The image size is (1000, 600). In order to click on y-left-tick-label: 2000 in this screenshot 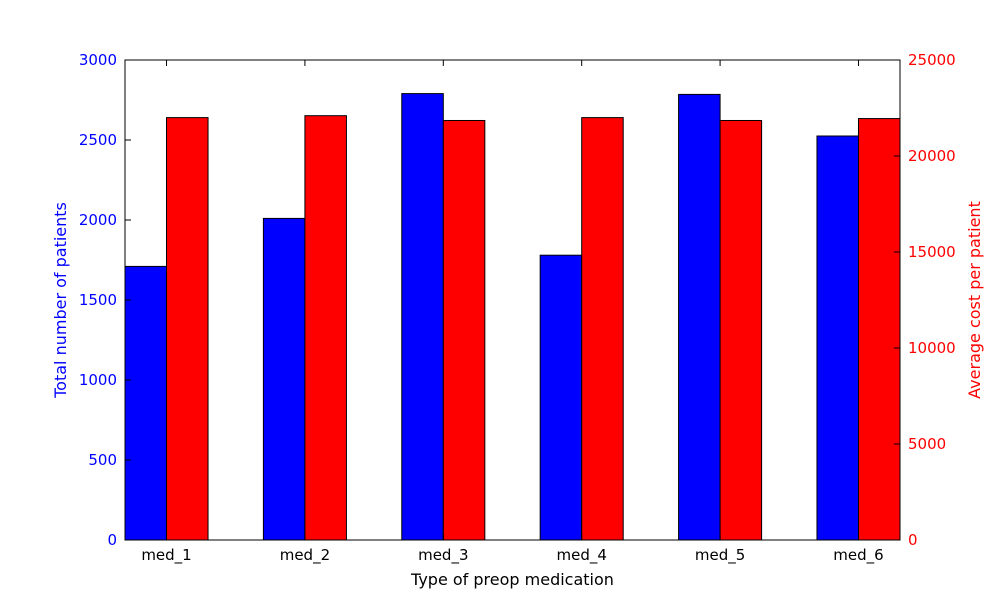, I will do `click(98, 220)`.